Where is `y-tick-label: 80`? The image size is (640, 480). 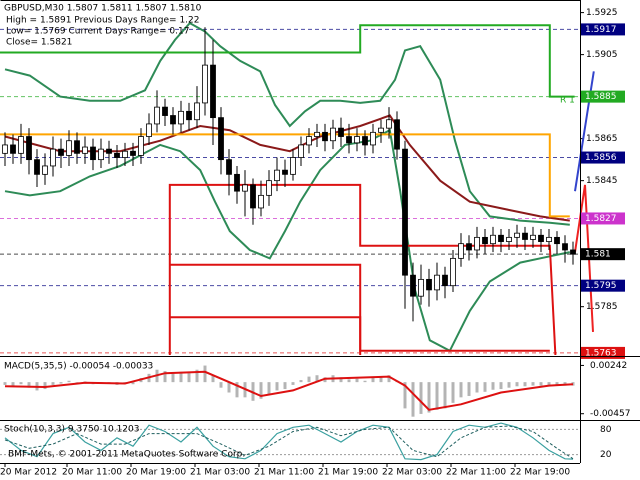
y-tick-label: 80 is located at coordinates (606, 430).